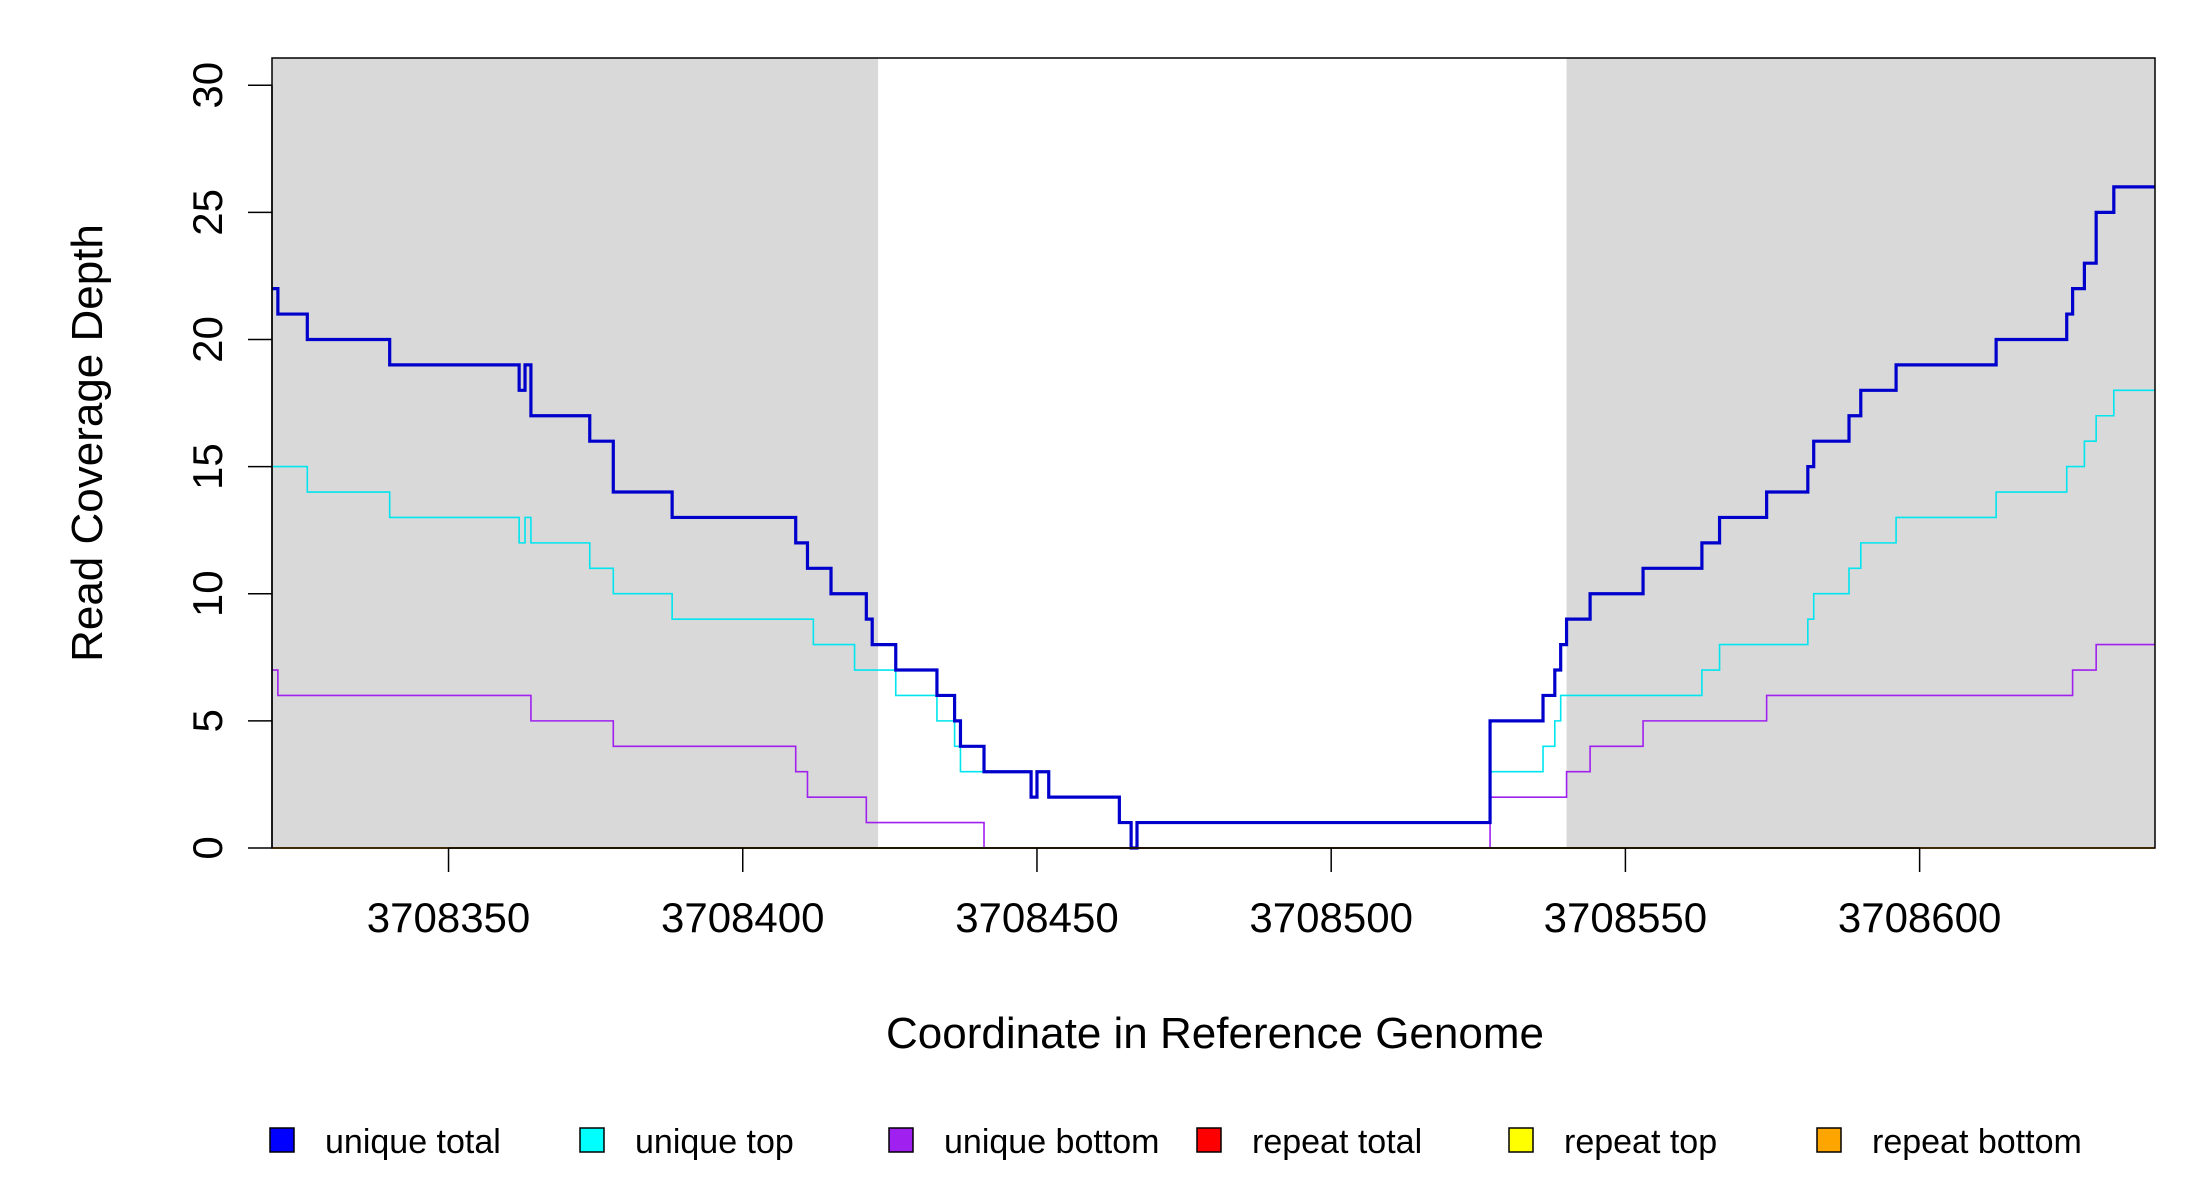 The width and height of the screenshot is (2200, 1200). I want to click on x-tick-label: 3708450, so click(1037, 917).